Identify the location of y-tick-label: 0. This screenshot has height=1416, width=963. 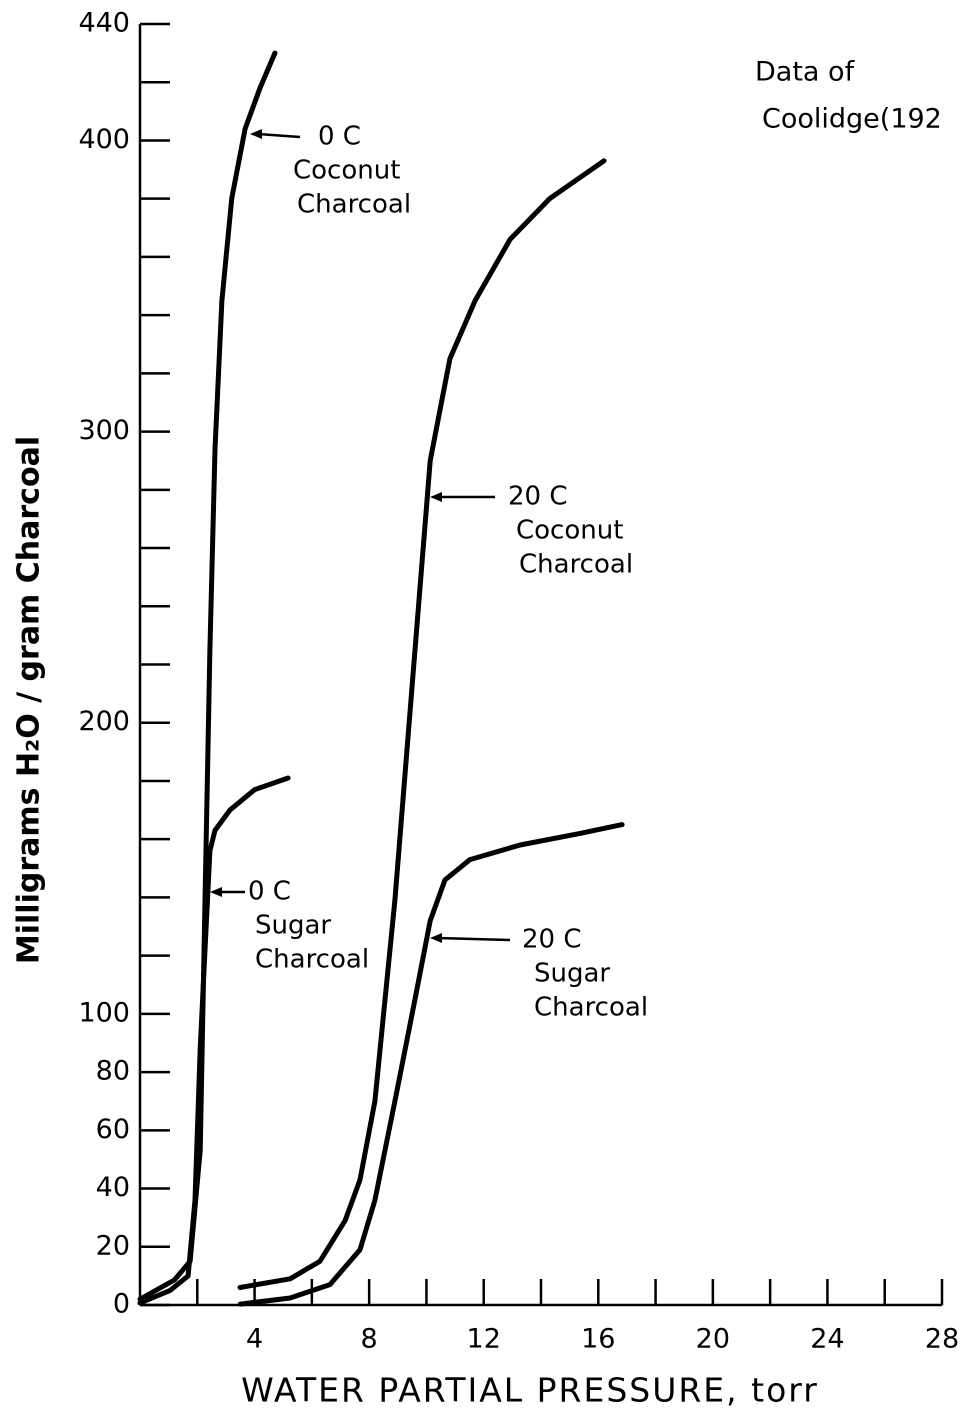
(121, 1304).